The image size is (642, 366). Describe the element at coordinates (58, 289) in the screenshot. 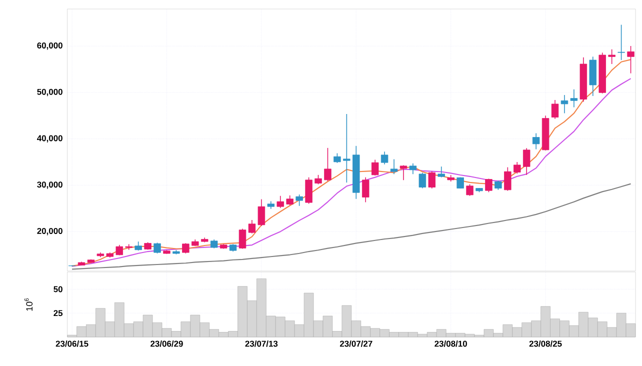

I see `y-tick-label: 50` at that location.